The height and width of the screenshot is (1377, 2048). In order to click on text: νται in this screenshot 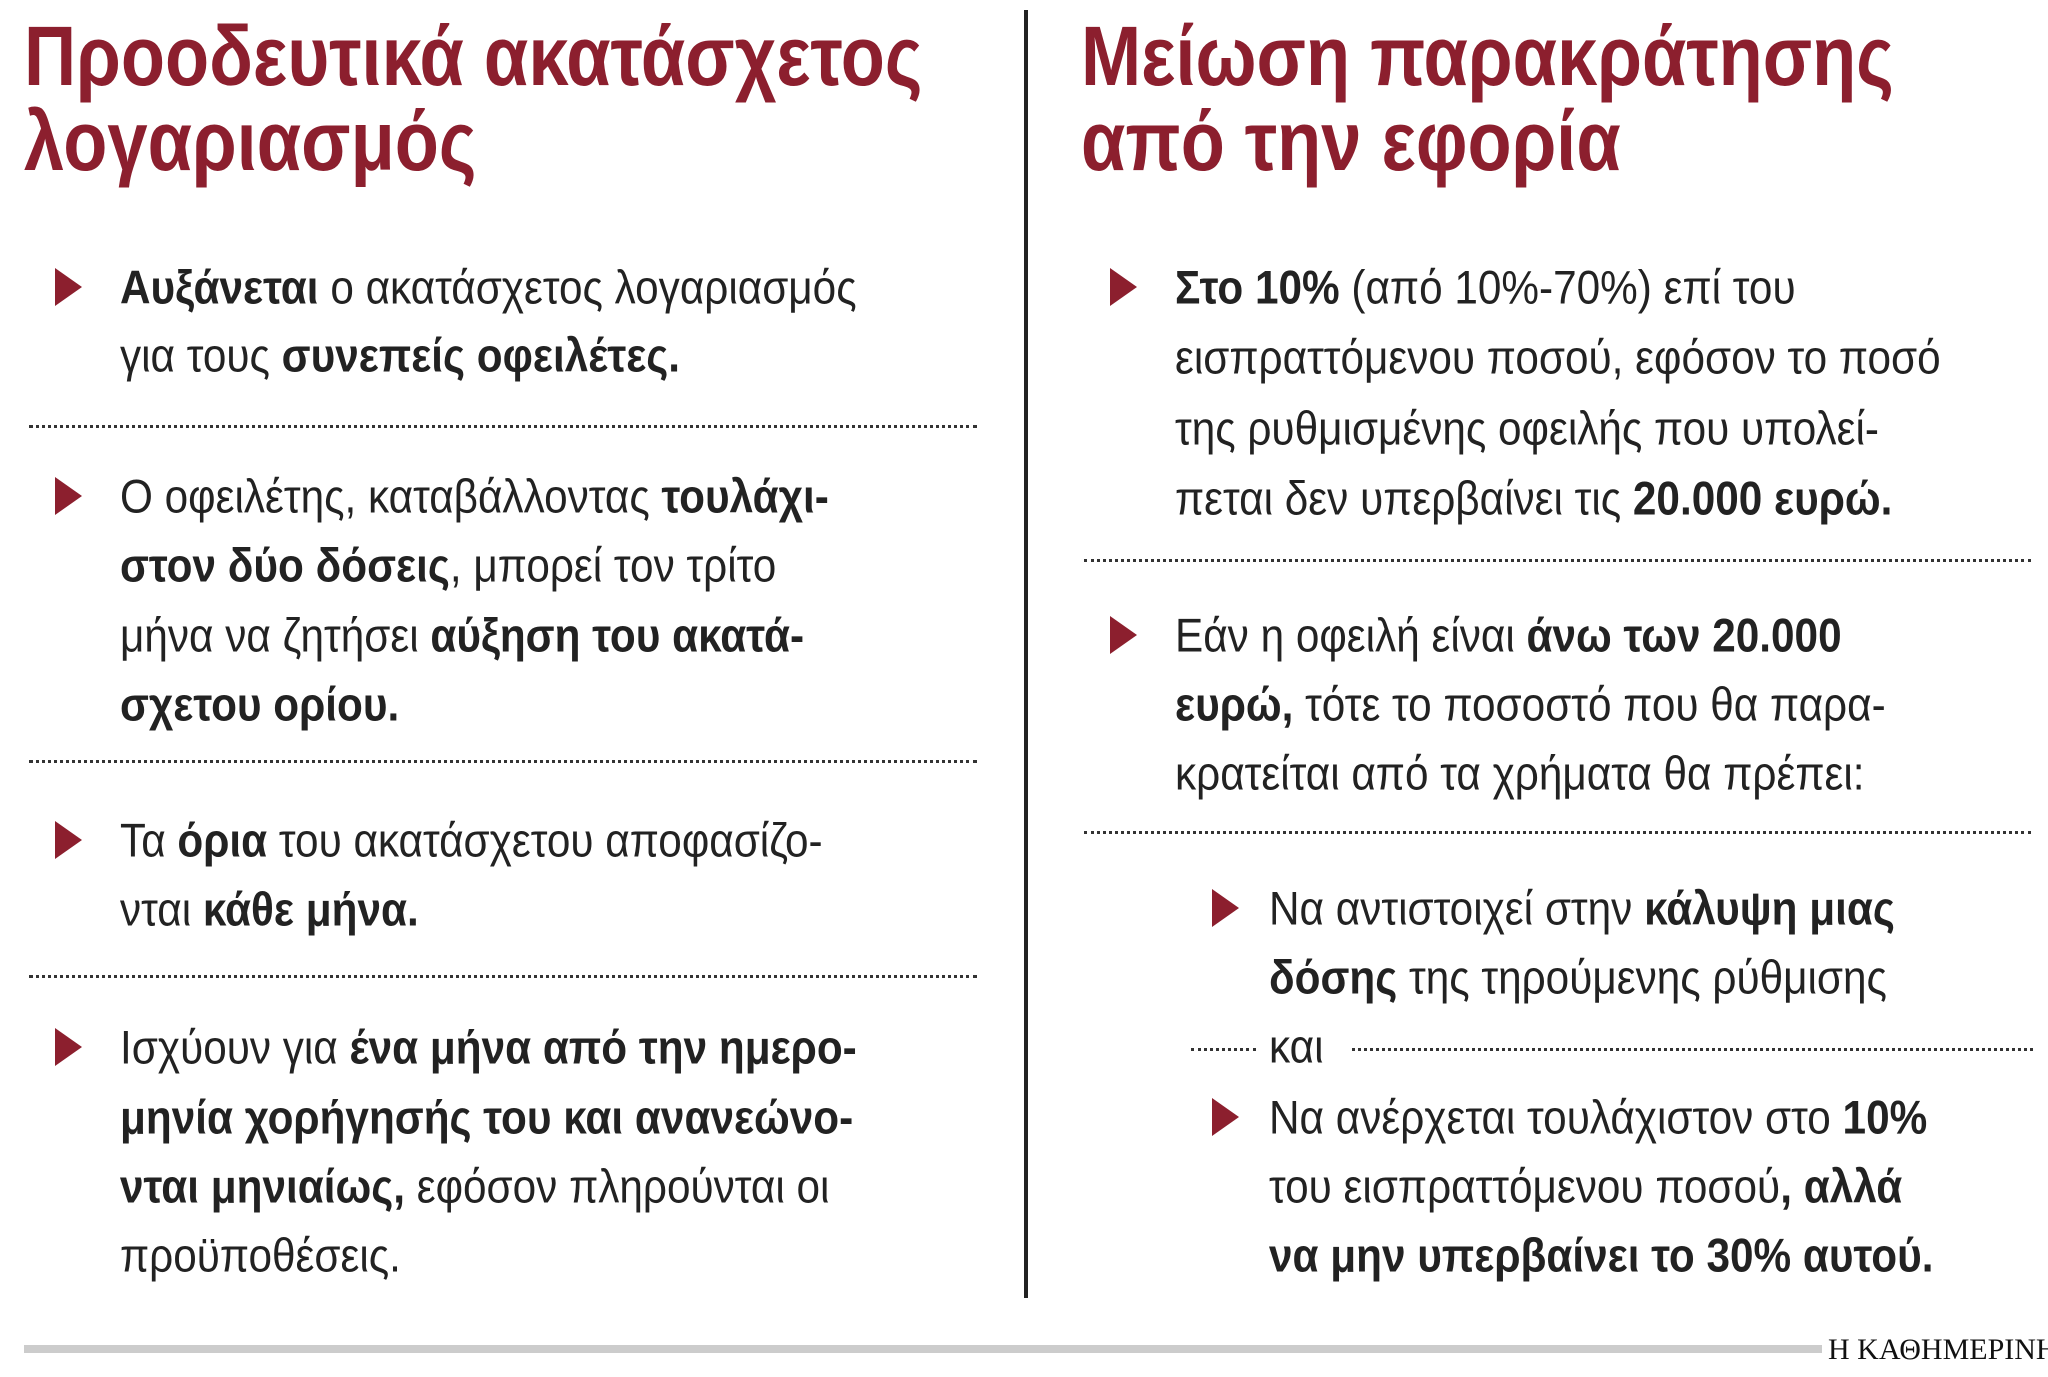, I will do `click(161, 909)`.